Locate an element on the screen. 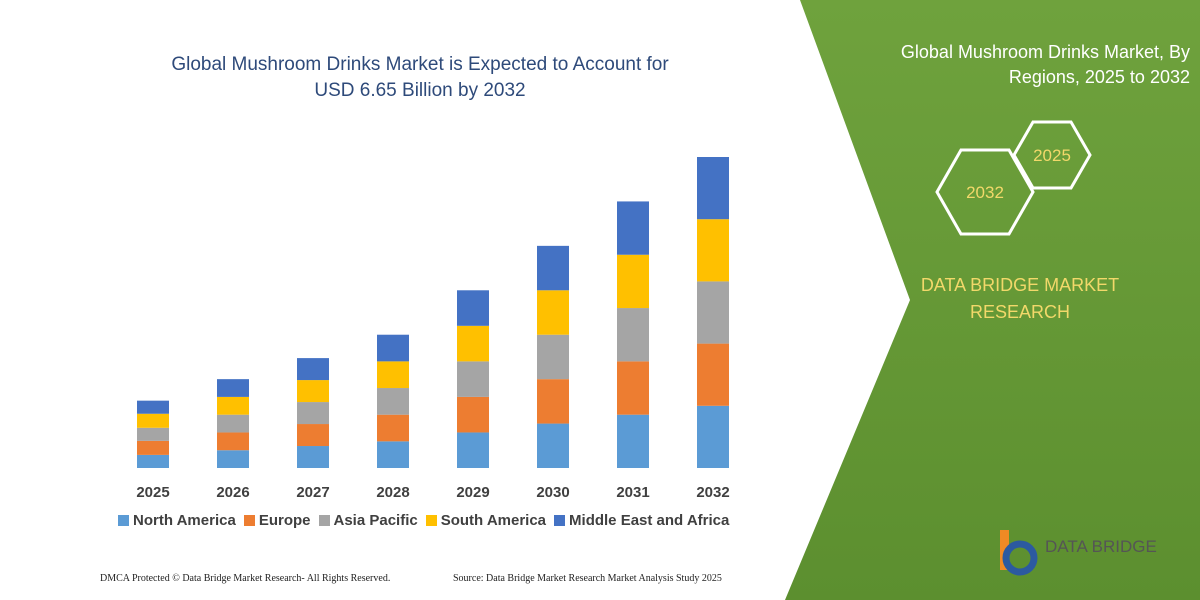  x-tick-label: 2030 is located at coordinates (552, 492).